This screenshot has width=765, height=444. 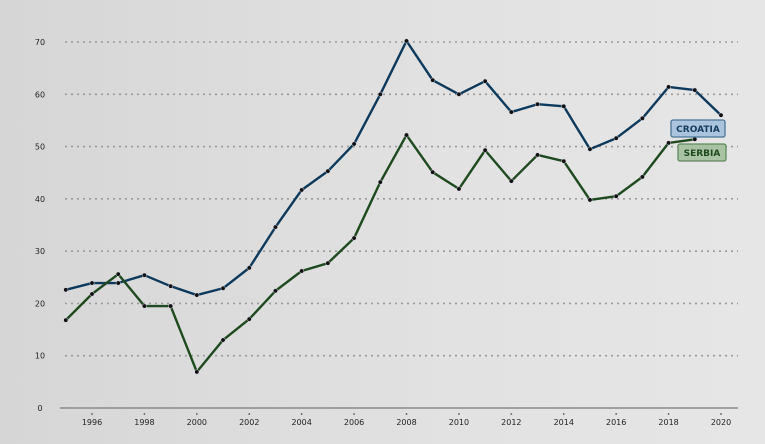 I want to click on y-tick-label: 70, so click(x=40, y=42).